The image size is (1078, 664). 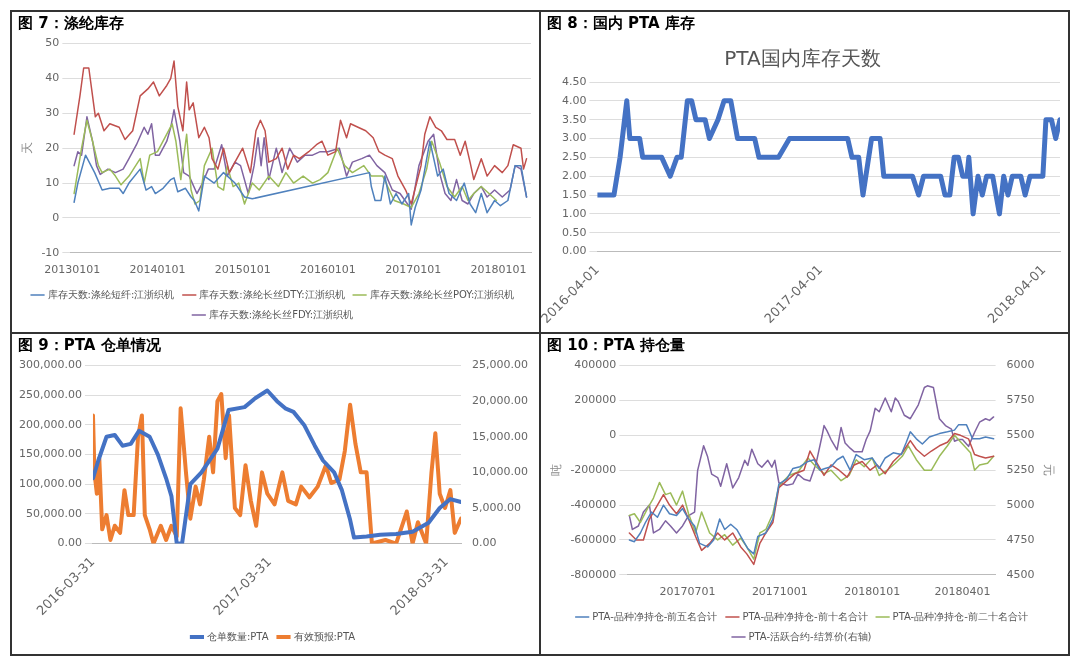 I want to click on legend-label: PTA-品种净持仓-前十名合计, so click(x=805, y=616).